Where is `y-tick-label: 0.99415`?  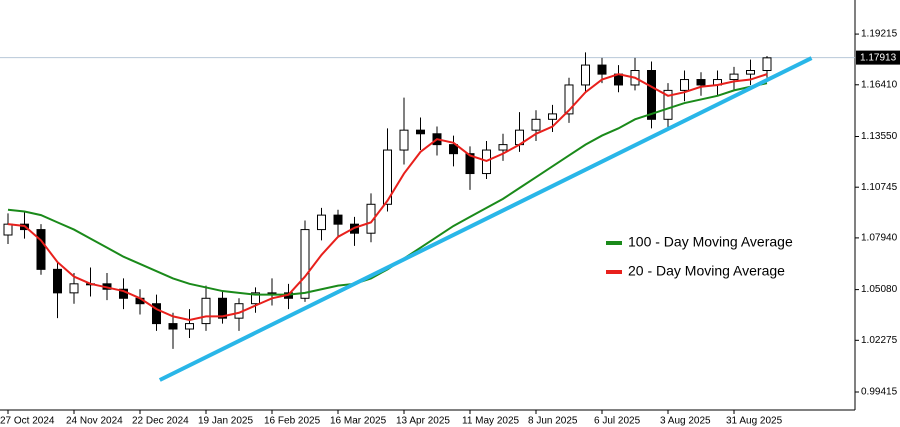 y-tick-label: 0.99415 is located at coordinates (879, 392).